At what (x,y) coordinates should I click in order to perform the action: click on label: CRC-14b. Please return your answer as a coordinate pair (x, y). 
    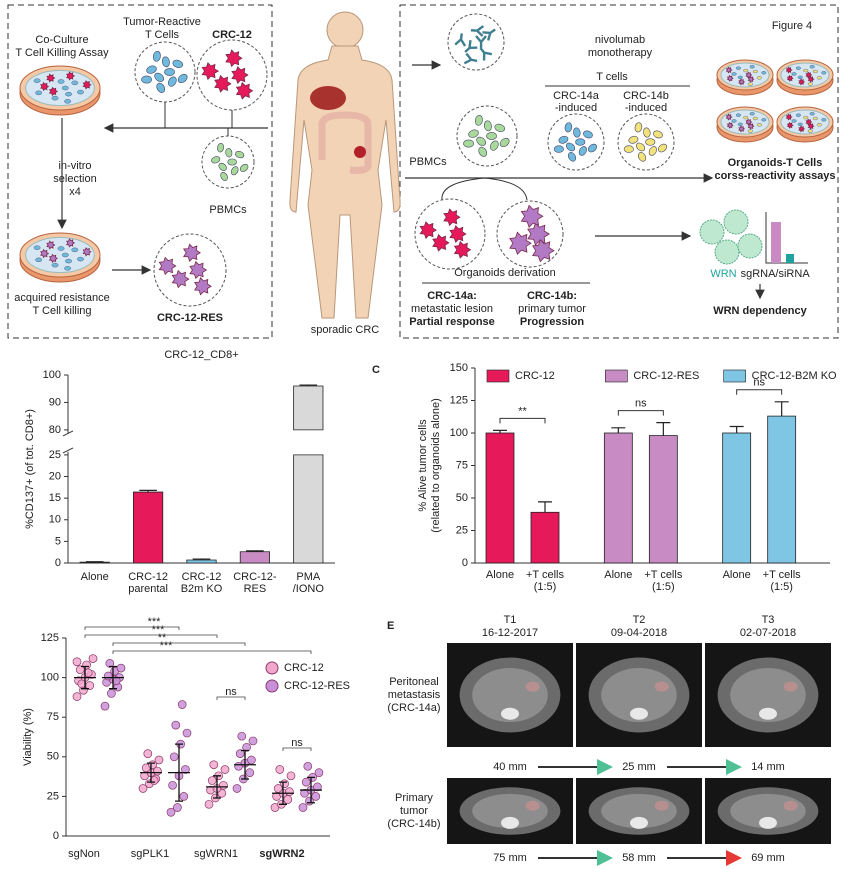
    Looking at the image, I should click on (646, 96).